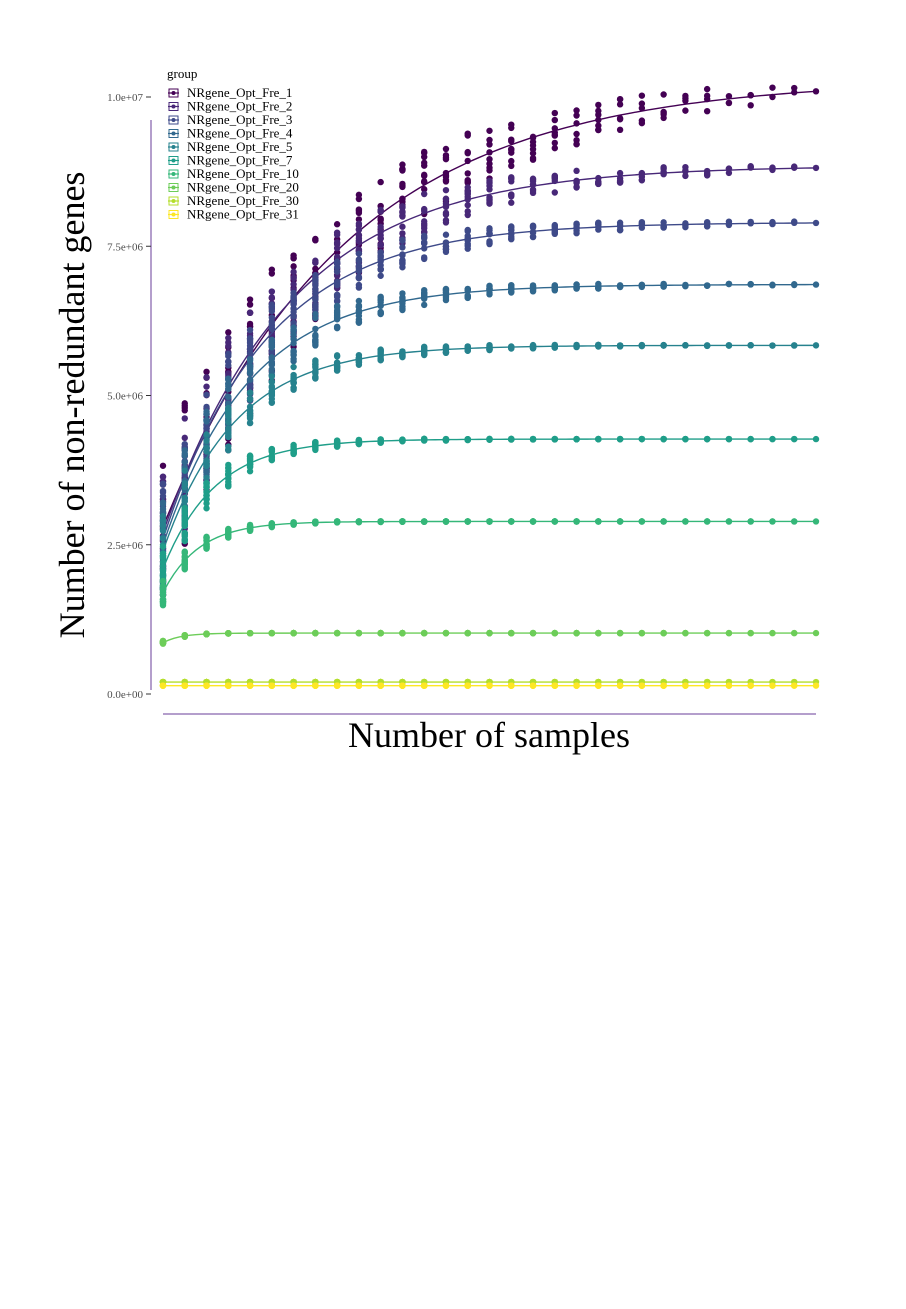 This screenshot has width=906, height=1309. What do you see at coordinates (233, 214) in the screenshot?
I see `legend-item: NRgene_Opt_Fre_31` at bounding box center [233, 214].